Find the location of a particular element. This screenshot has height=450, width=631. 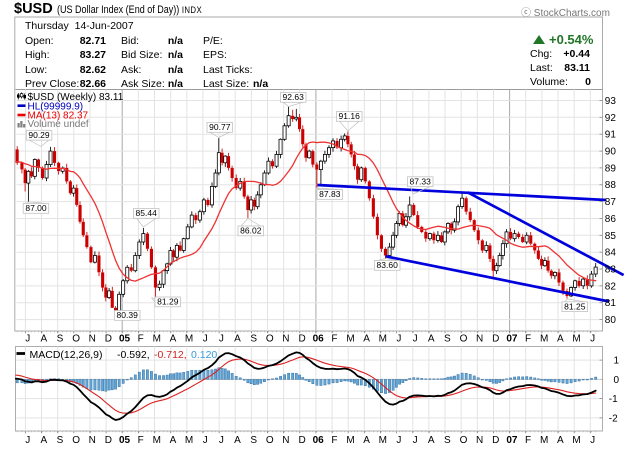

svg-text: 05 is located at coordinates (125, 440).